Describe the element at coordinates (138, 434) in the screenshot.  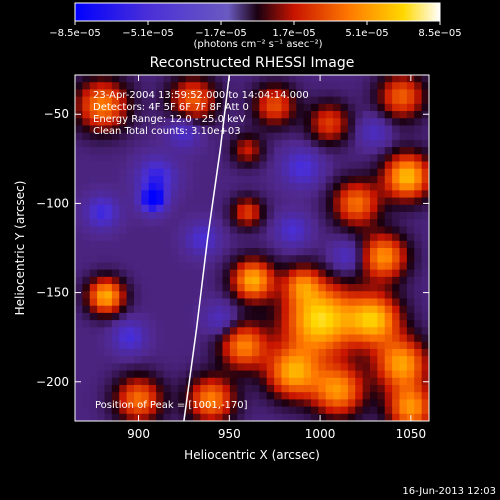
I see `x-tick-label: 900` at that location.